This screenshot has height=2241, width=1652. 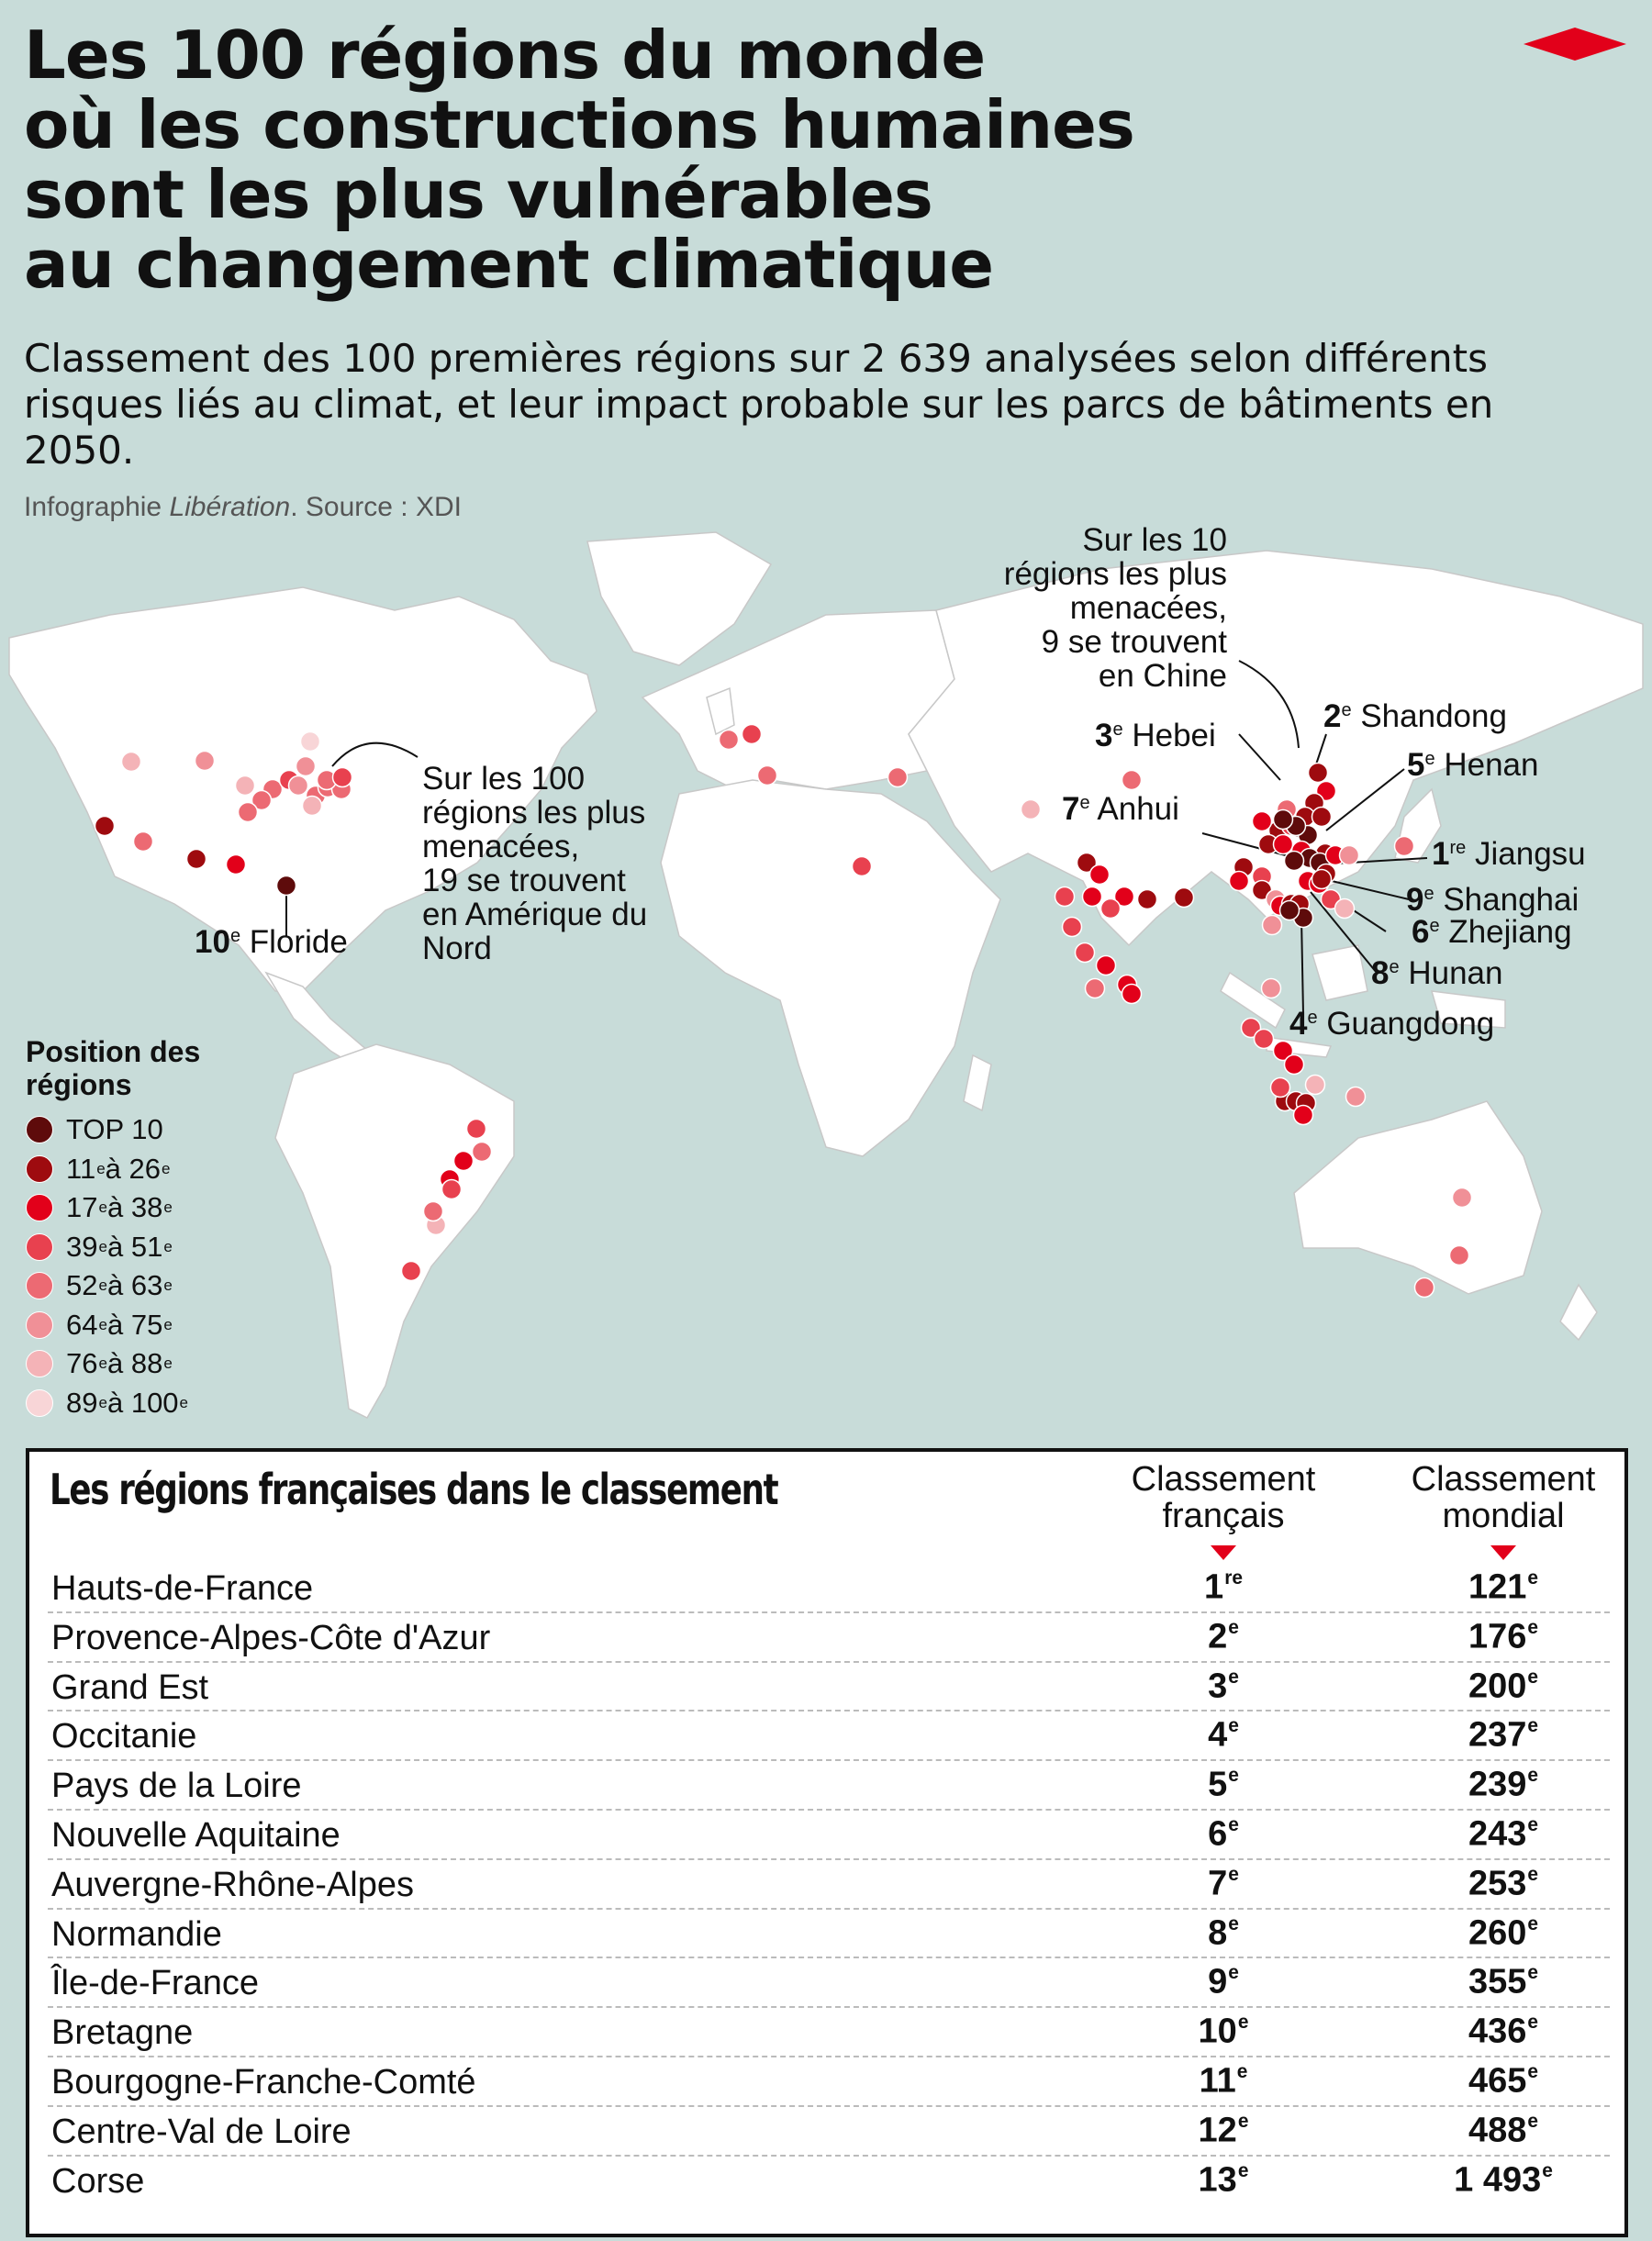 I want to click on na-annotation-line: 19 se trouvent, so click(x=524, y=880).